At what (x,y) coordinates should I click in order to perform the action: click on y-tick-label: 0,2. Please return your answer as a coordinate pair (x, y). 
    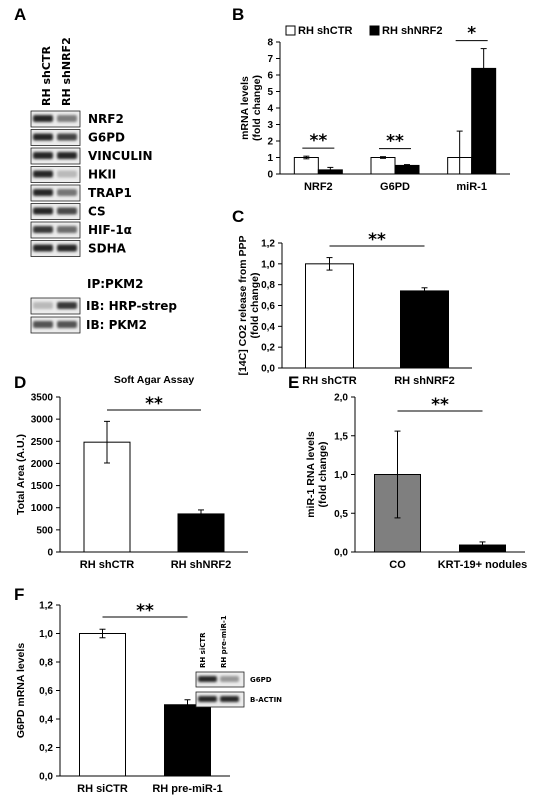
    Looking at the image, I should click on (268, 348).